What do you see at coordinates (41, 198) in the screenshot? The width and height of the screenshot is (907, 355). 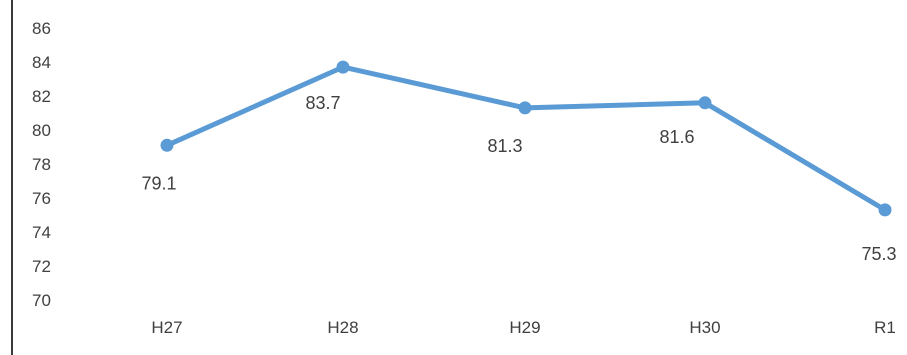 I see `y-tick-label: 76` at bounding box center [41, 198].